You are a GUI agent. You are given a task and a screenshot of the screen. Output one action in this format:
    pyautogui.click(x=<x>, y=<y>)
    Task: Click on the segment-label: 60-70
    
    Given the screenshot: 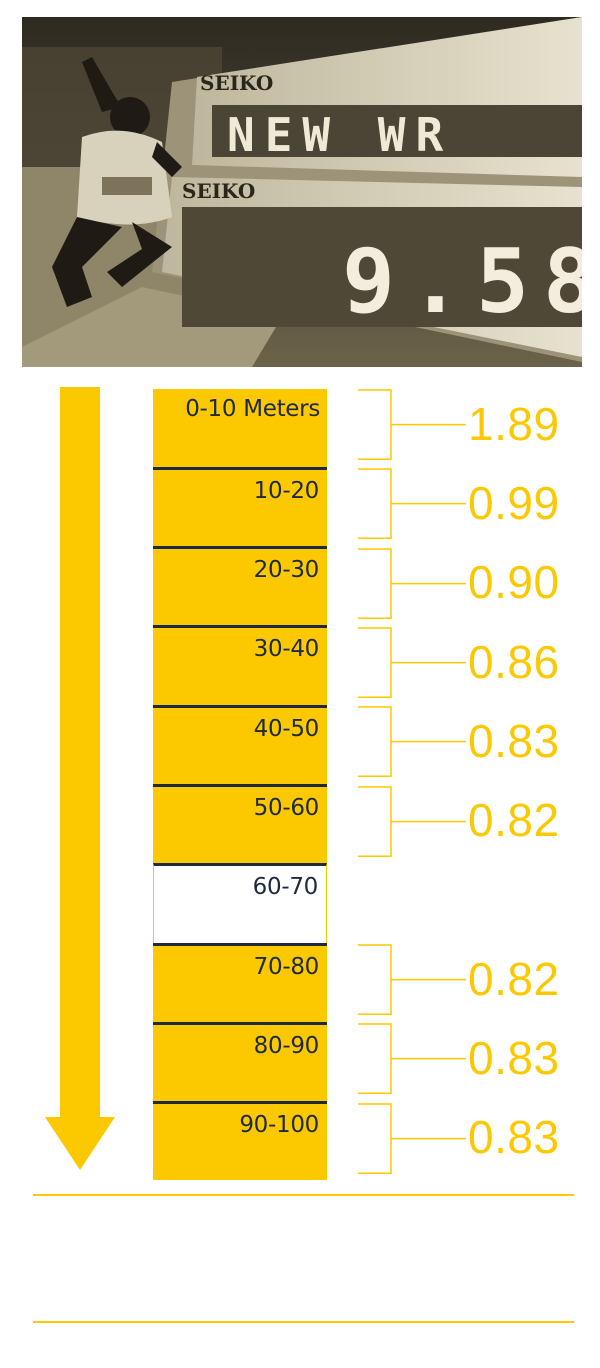 What is the action you would take?
    pyautogui.click(x=285, y=887)
    